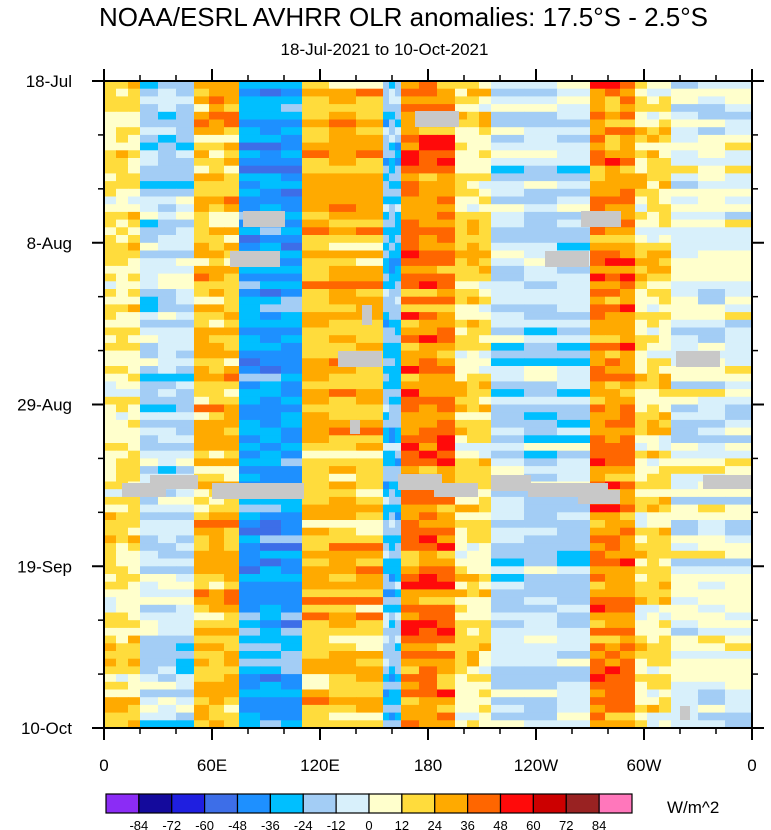  What do you see at coordinates (516, 803) in the screenshot?
I see `colorbar-swatch` at bounding box center [516, 803].